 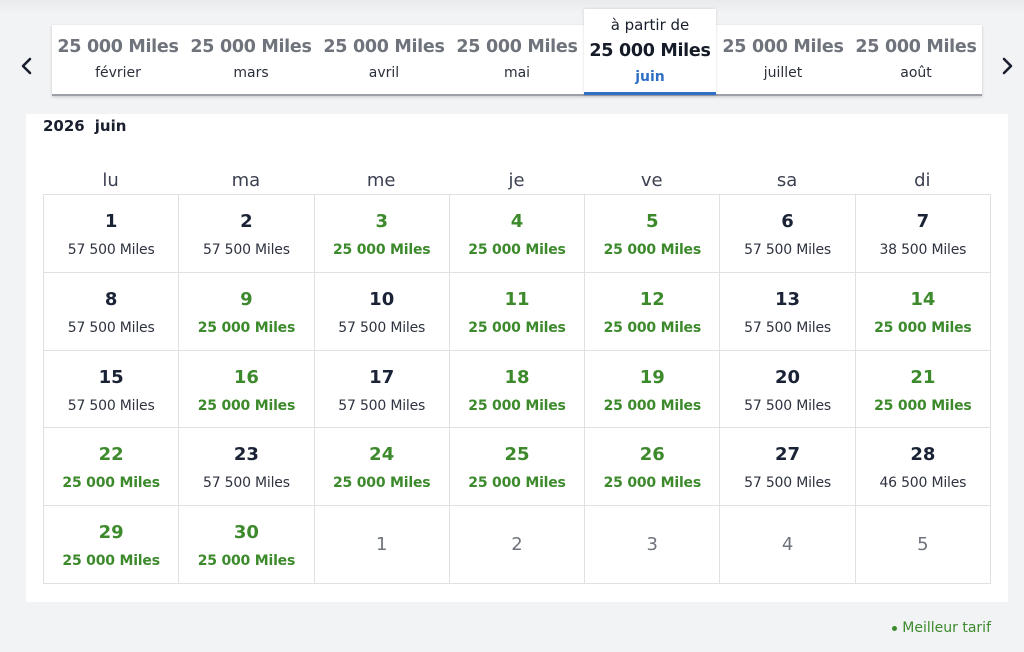 I want to click on calendar-day-cell: 7 38 500 Miles, so click(x=923, y=234).